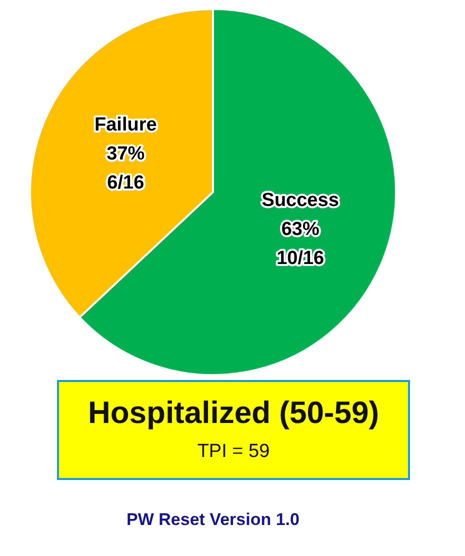 The width and height of the screenshot is (465, 556). I want to click on text: TPI = 59, so click(233, 452).